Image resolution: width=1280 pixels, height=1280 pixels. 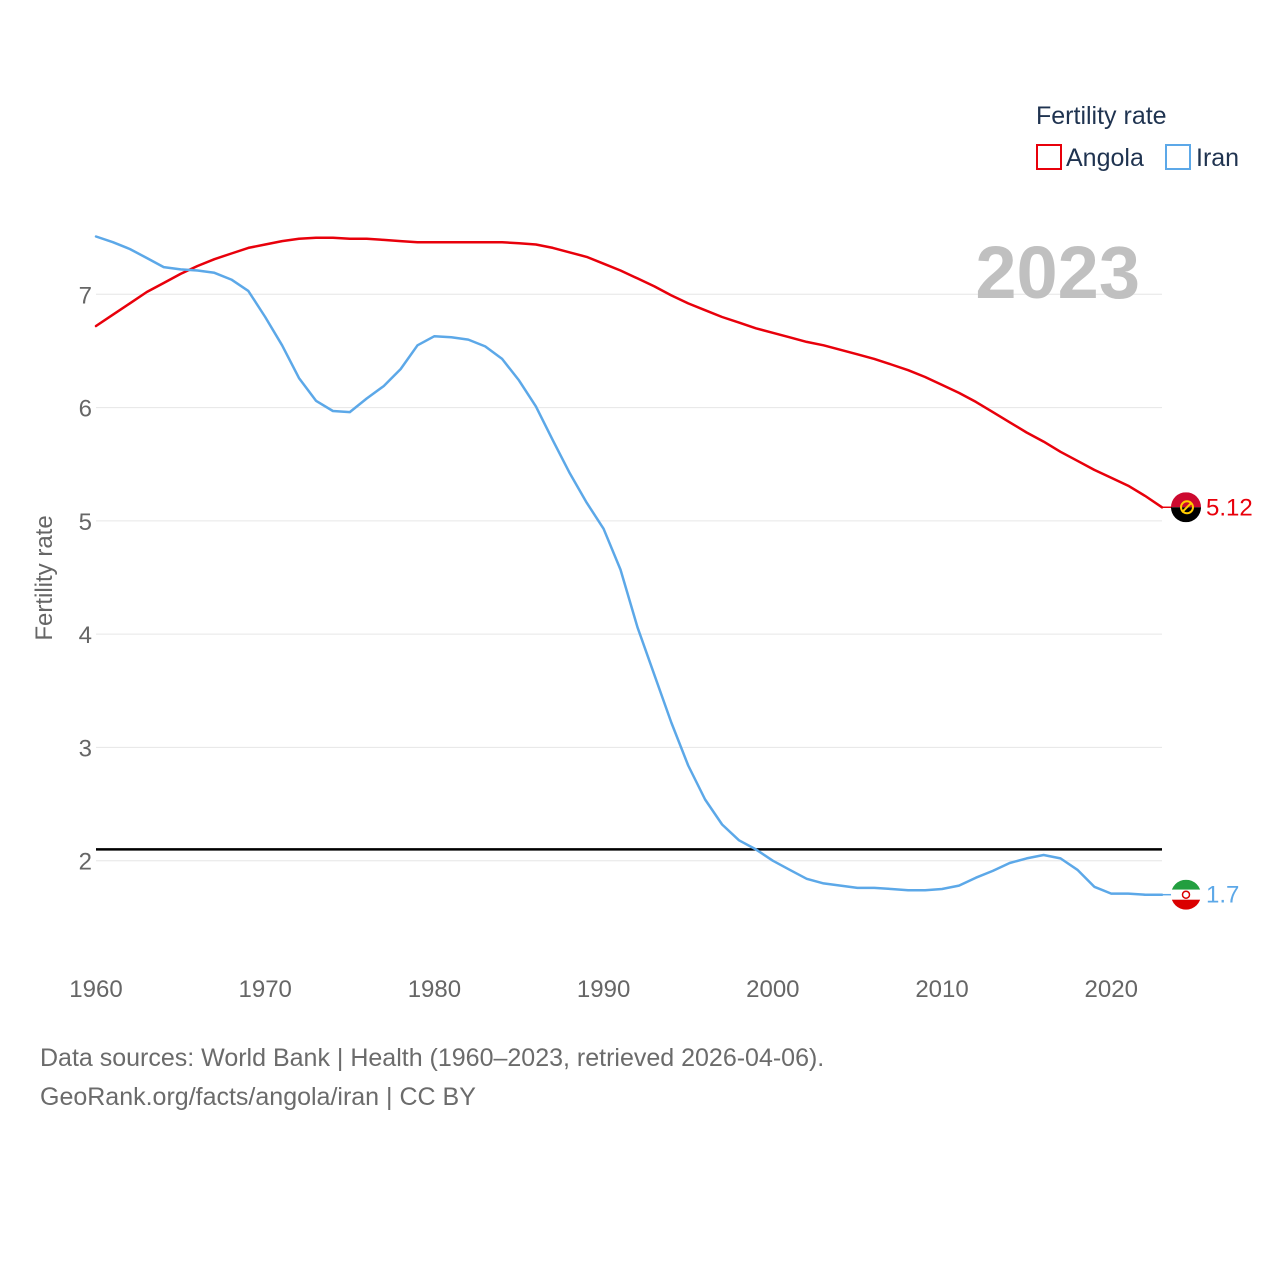 I want to click on angola-flag-icon, so click(x=1186, y=507).